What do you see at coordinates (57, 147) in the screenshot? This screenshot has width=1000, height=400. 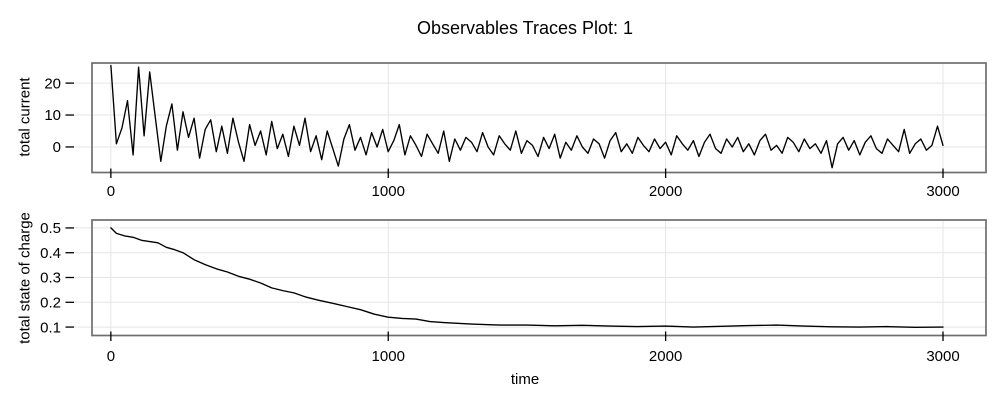 I see `y-tick-label: 0` at bounding box center [57, 147].